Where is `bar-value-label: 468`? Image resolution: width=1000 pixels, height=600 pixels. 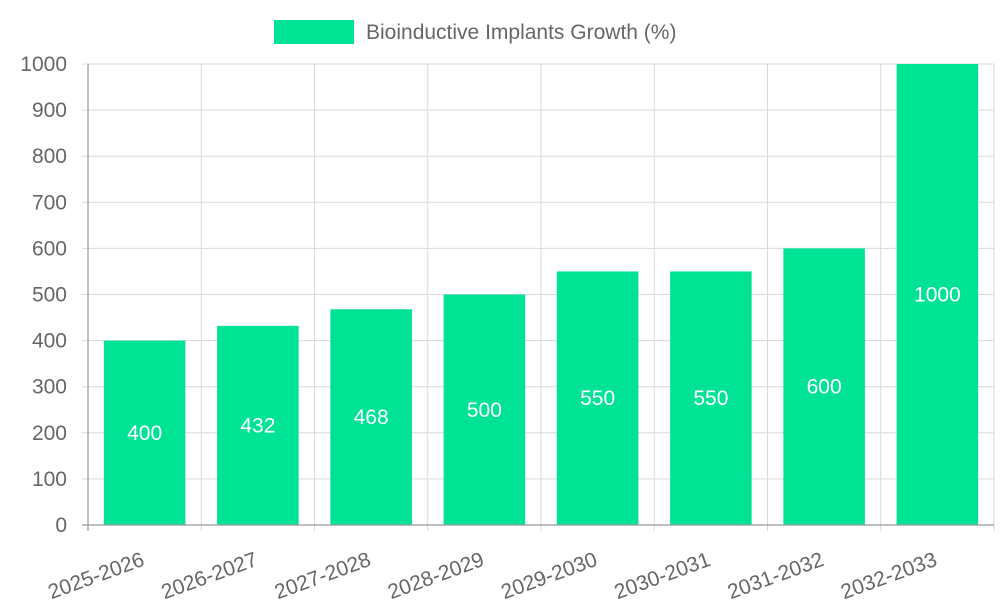 bar-value-label: 468 is located at coordinates (371, 417).